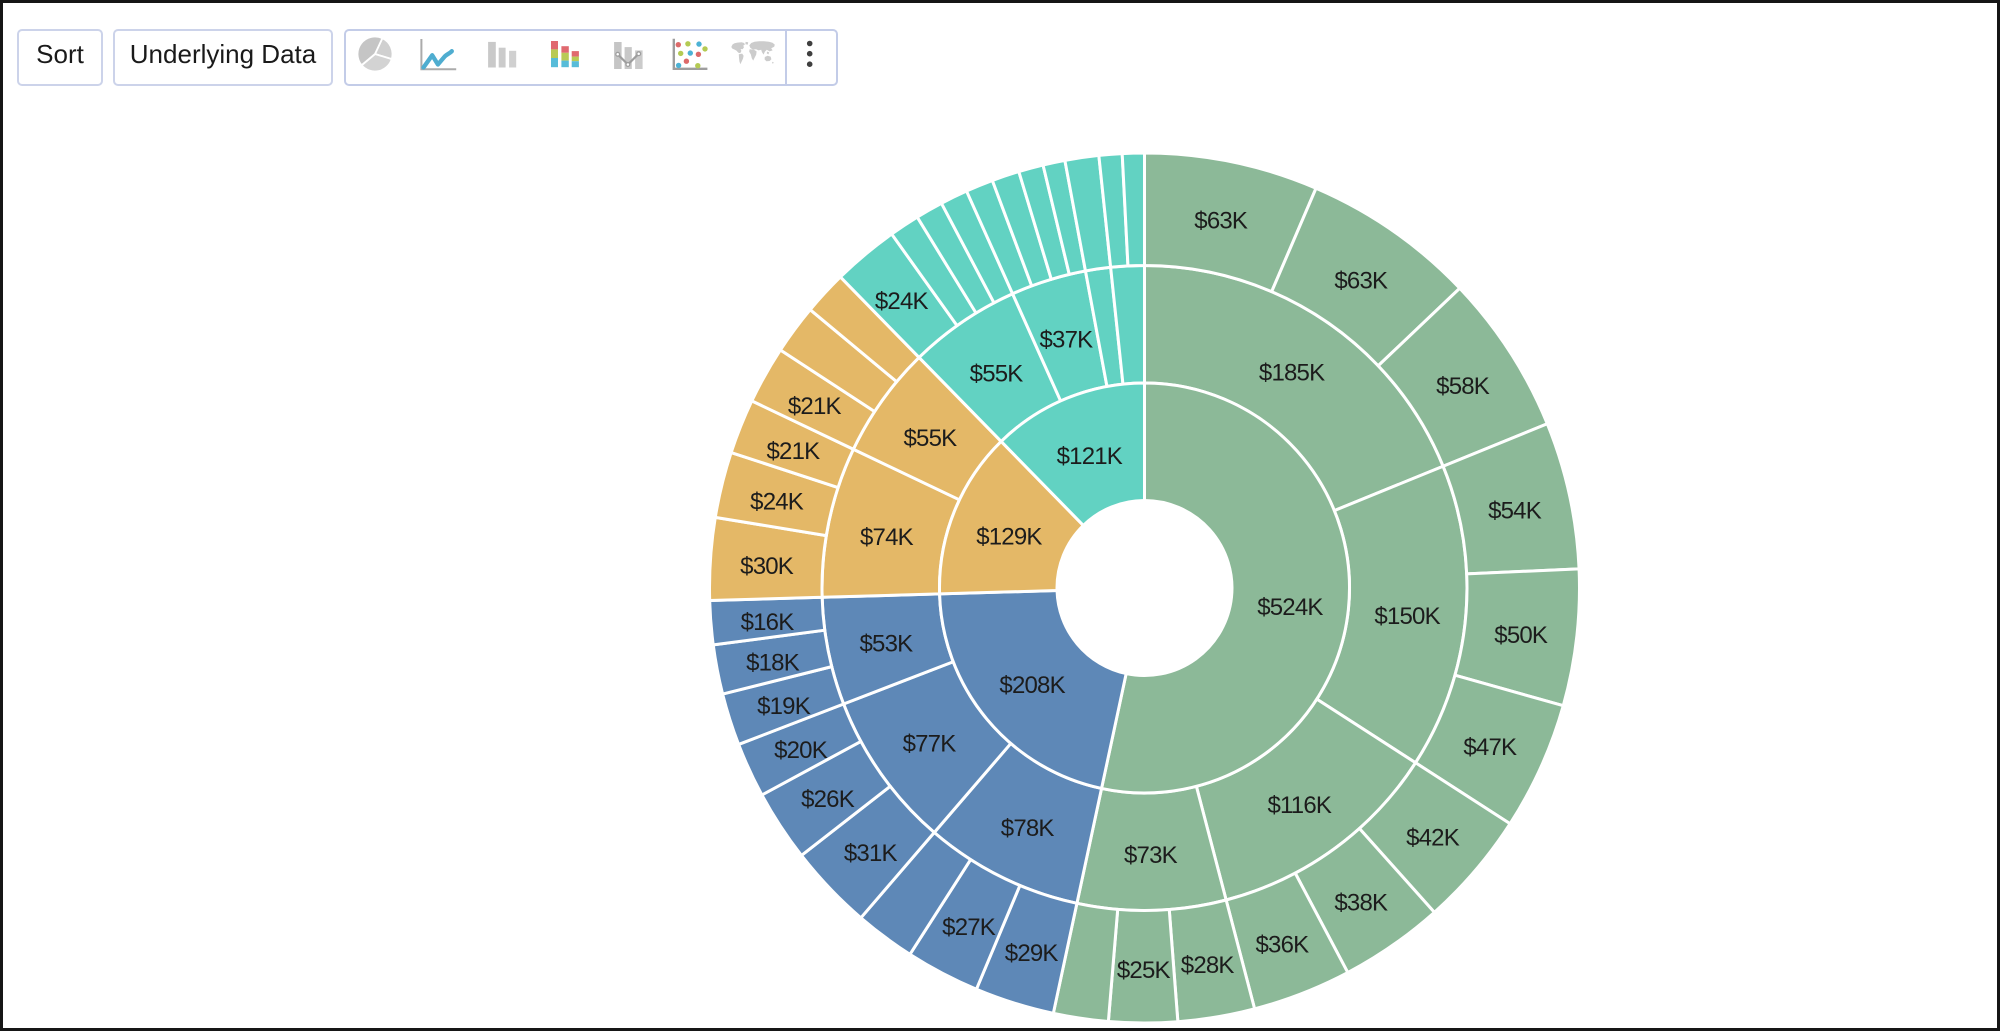  I want to click on svg-text: $25K, so click(1144, 970).